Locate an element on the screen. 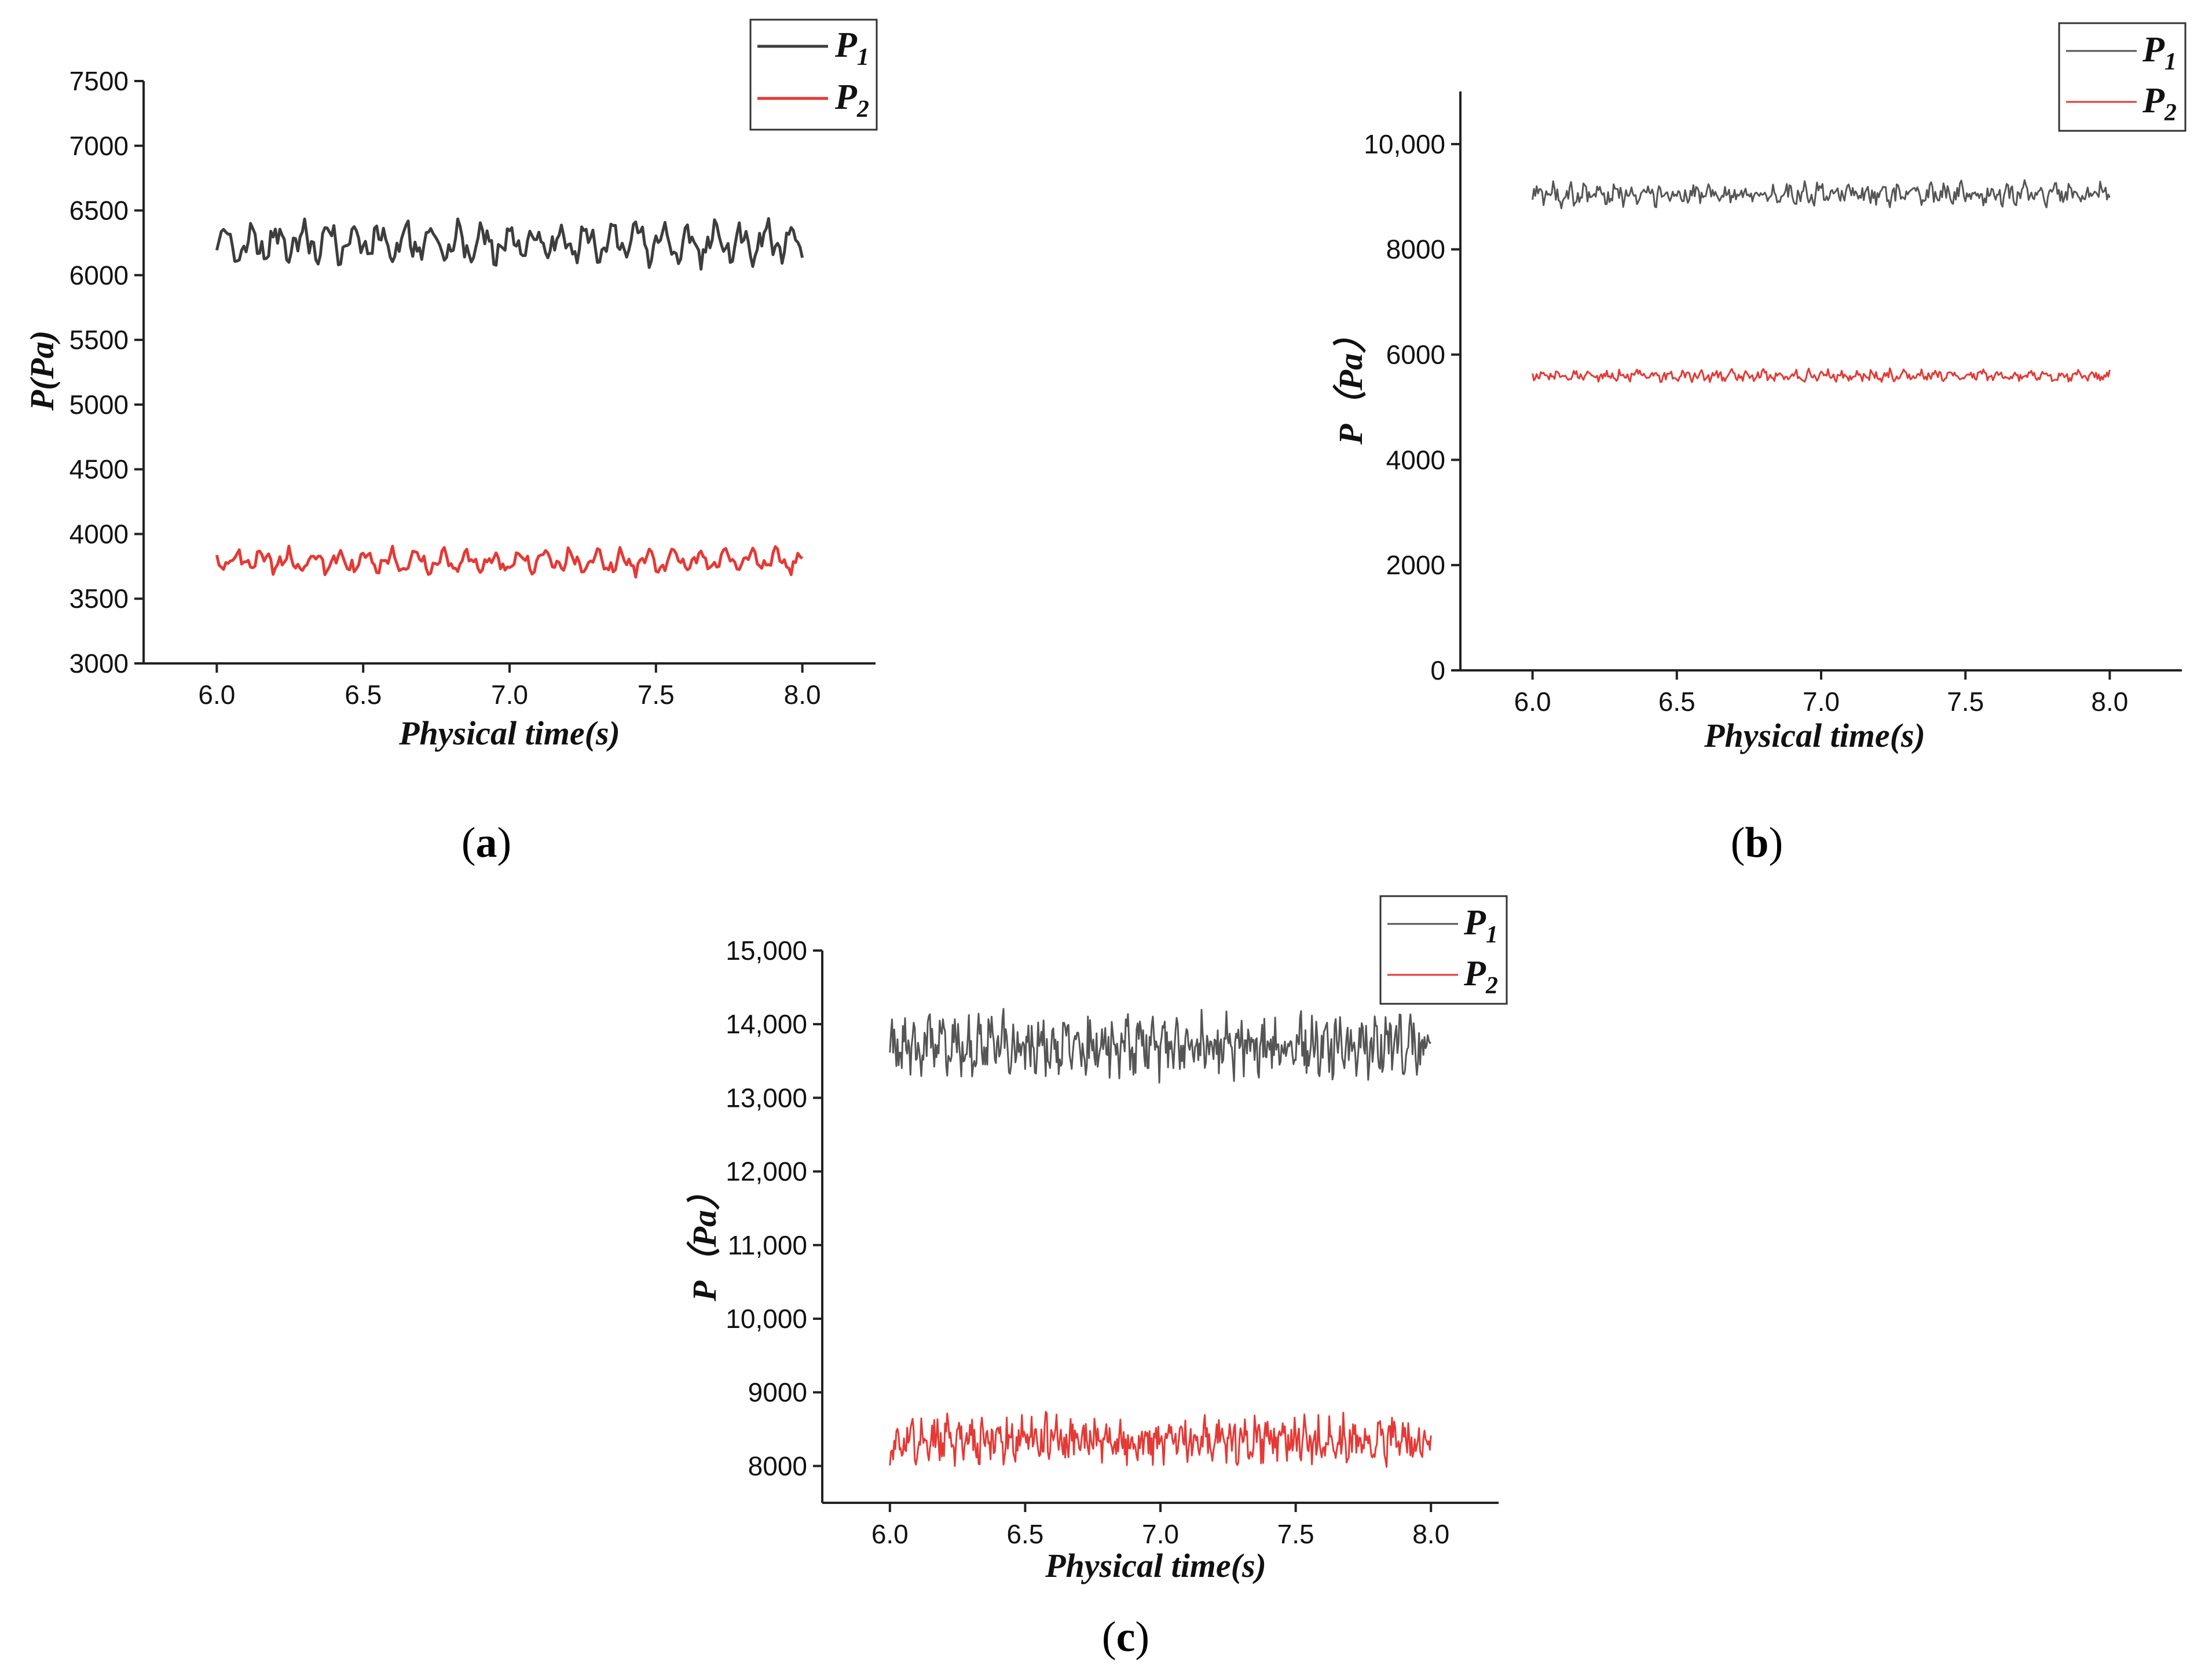 The image size is (2212, 1673). x-axis-title-c: Physical time(s) is located at coordinates (1155, 1565).